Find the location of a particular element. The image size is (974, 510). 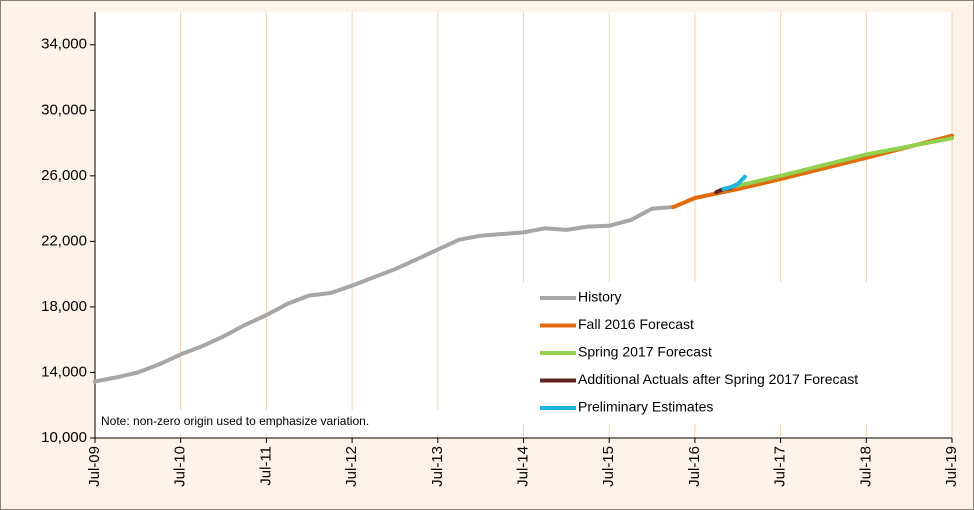

x-tick-label: Jul-13 is located at coordinates (437, 466).